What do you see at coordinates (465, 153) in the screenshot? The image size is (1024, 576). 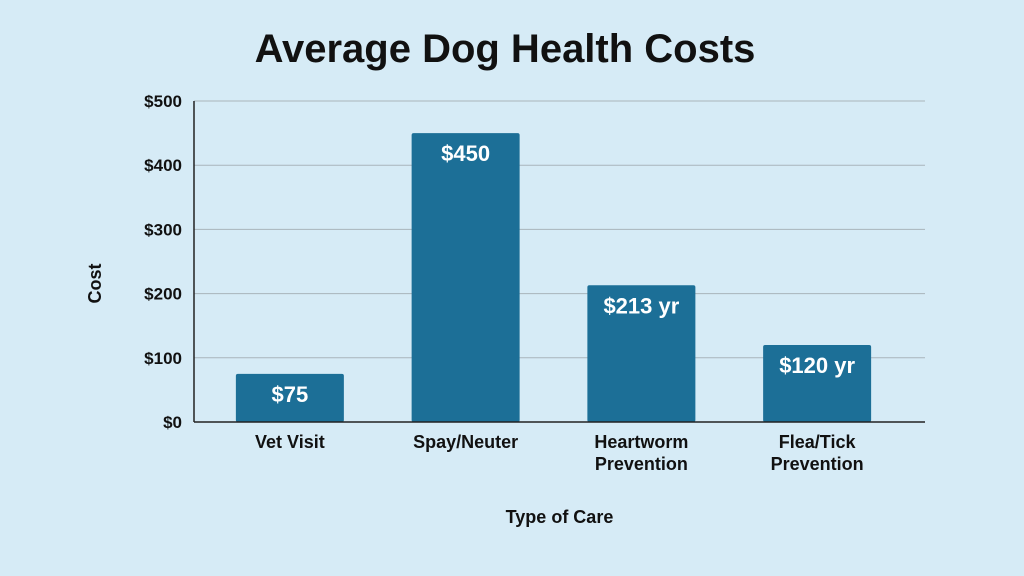 I see `bar-value-label: $450` at bounding box center [465, 153].